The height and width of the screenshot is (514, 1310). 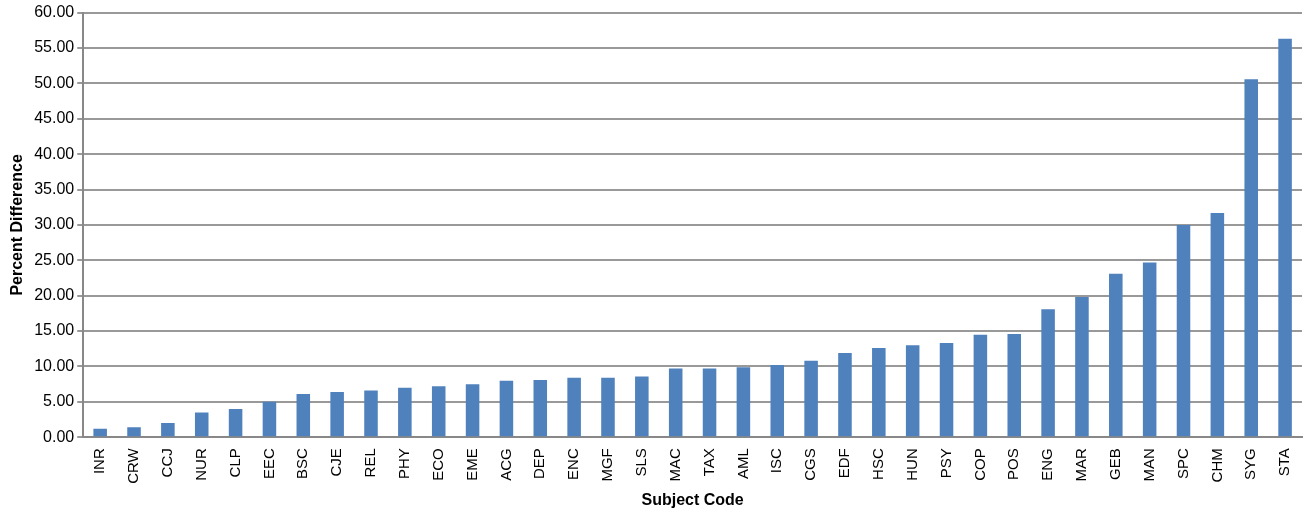 What do you see at coordinates (200, 464) in the screenshot?
I see `x-tick-label: NUR` at bounding box center [200, 464].